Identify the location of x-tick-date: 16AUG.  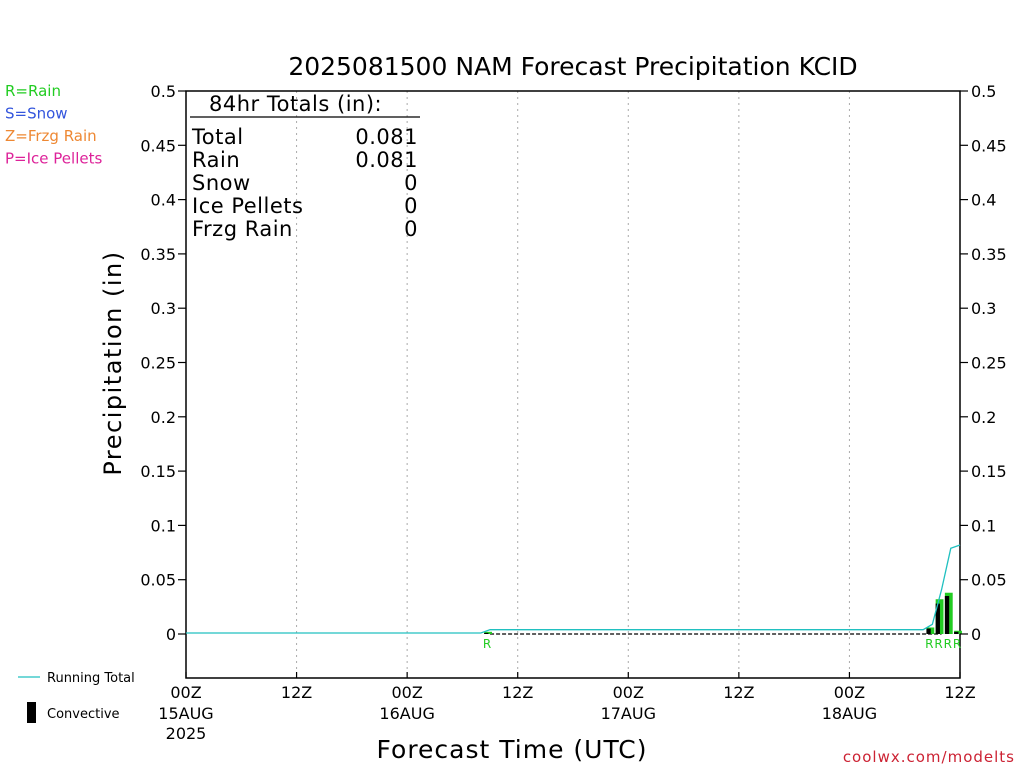
(406, 713).